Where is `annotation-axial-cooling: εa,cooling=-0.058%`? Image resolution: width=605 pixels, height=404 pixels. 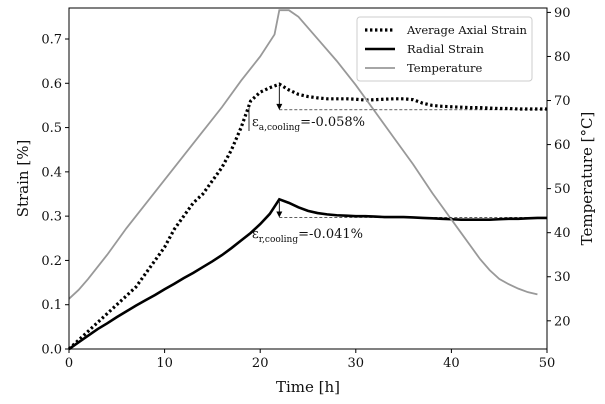 annotation-axial-cooling: εa,cooling=-0.058% is located at coordinates (308, 124).